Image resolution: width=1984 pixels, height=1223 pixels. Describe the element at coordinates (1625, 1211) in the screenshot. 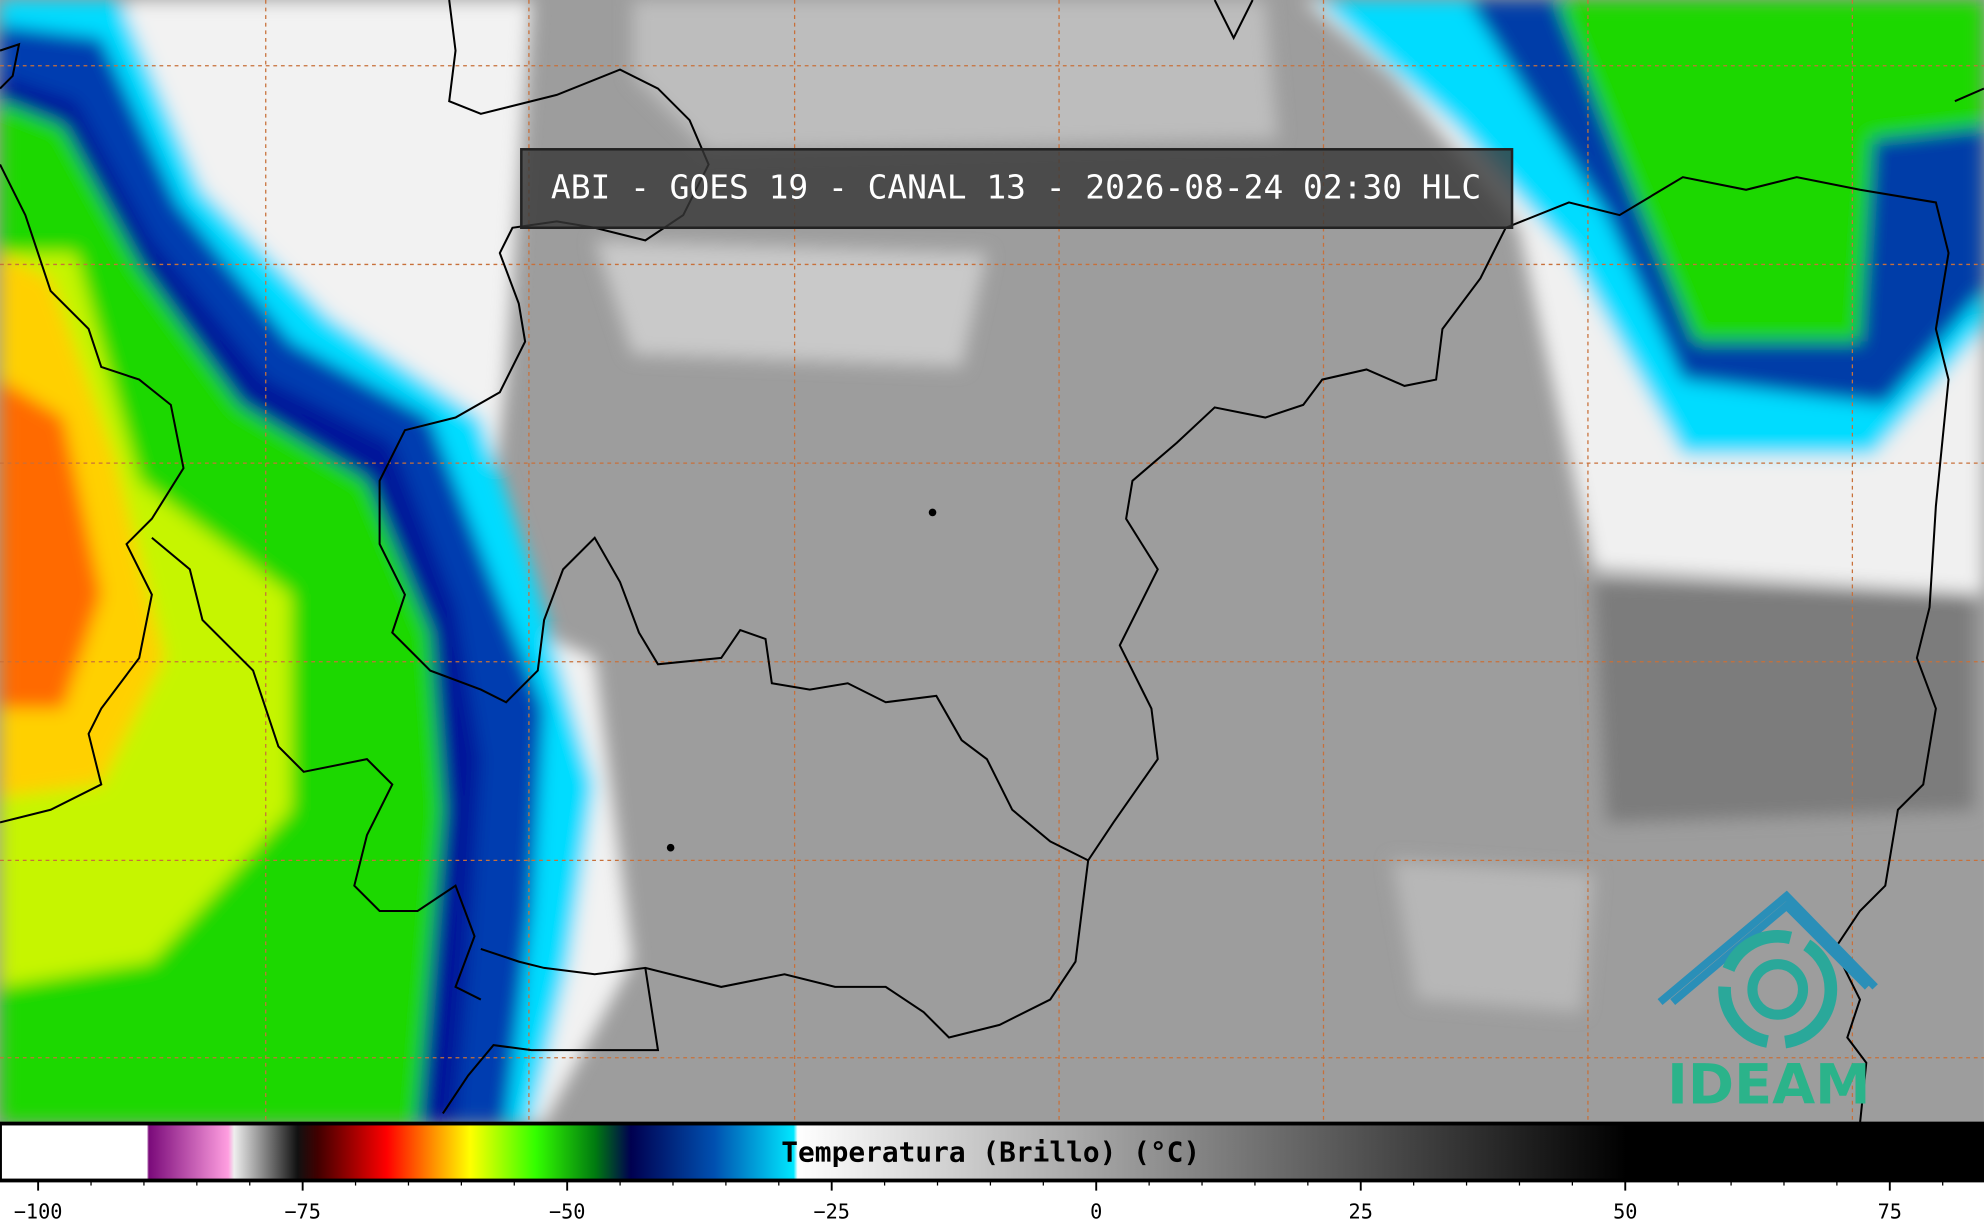

I see `colorbar-tick-label: 50` at that location.